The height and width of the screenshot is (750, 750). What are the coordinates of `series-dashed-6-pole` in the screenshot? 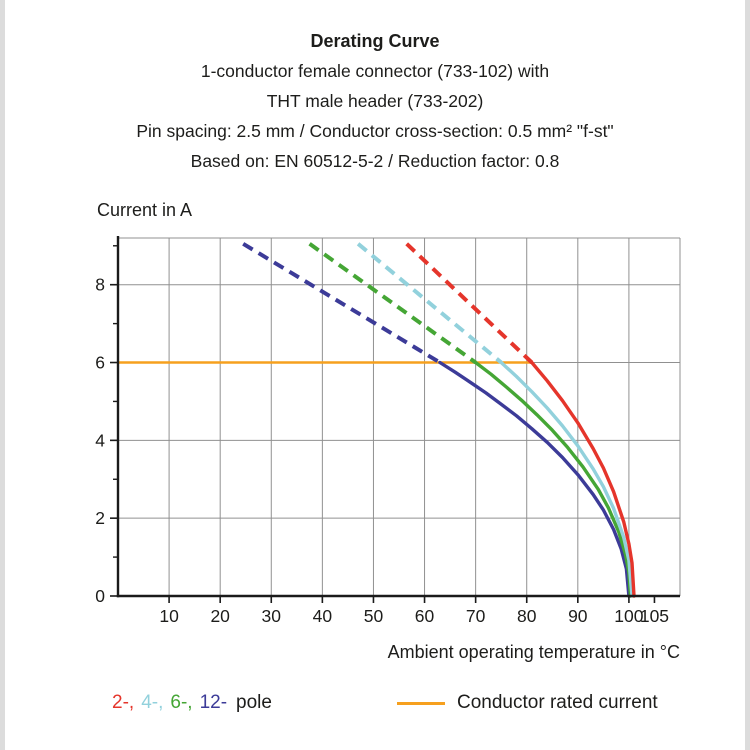 It's located at (392, 303).